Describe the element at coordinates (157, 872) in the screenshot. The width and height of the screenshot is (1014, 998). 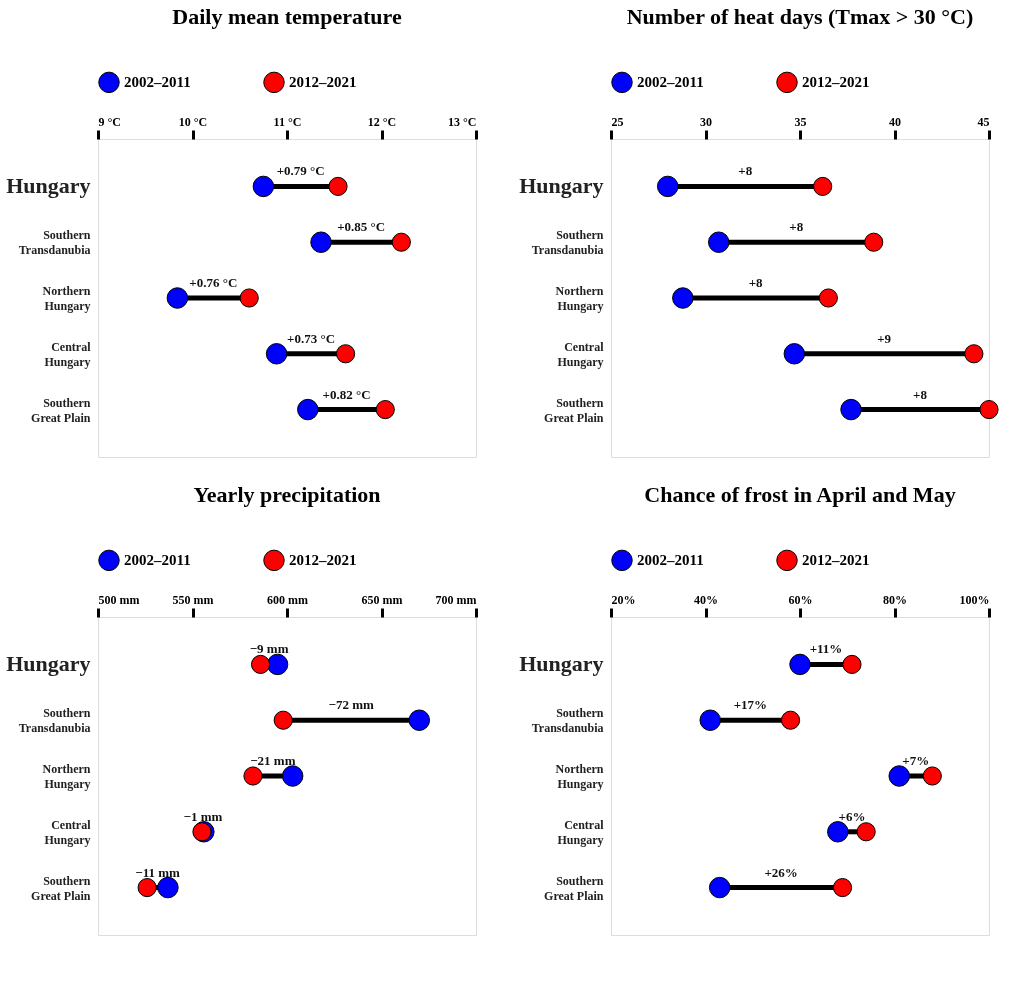
I see `annotation: −11 mm` at that location.